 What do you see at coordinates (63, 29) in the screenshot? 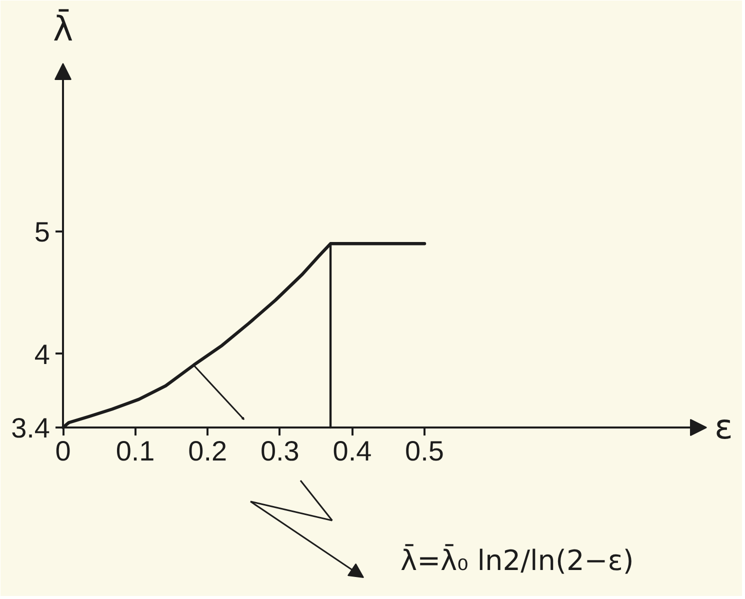
I see `y-axis-title: λ̄` at bounding box center [63, 29].